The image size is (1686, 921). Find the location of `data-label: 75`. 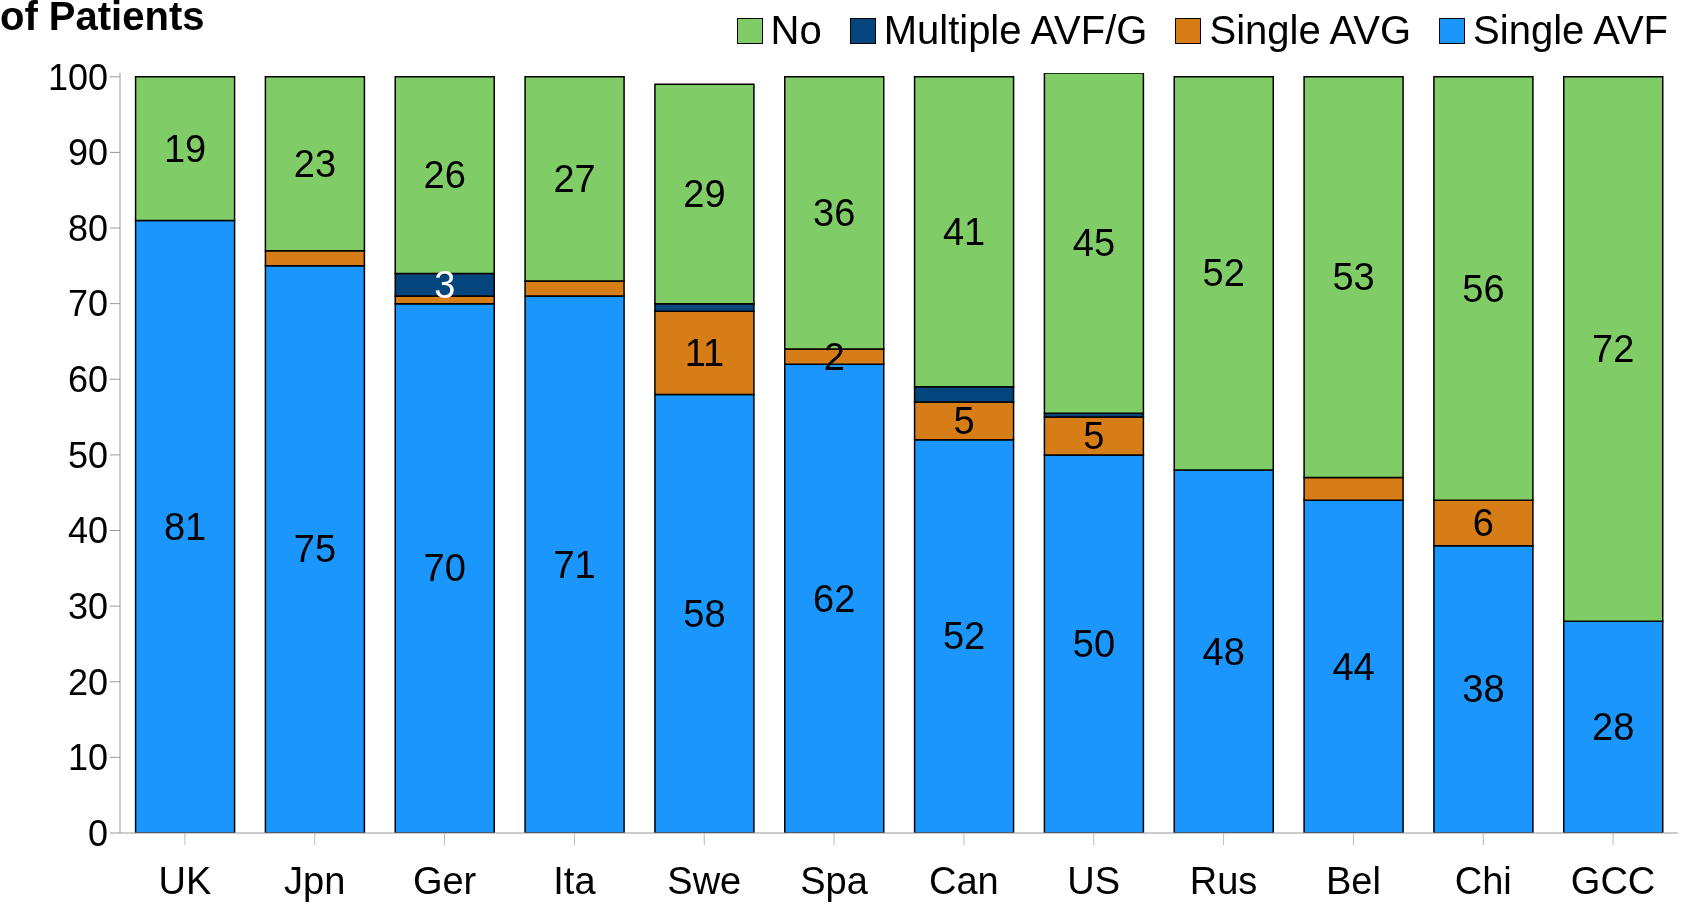

data-label: 75 is located at coordinates (315, 549).